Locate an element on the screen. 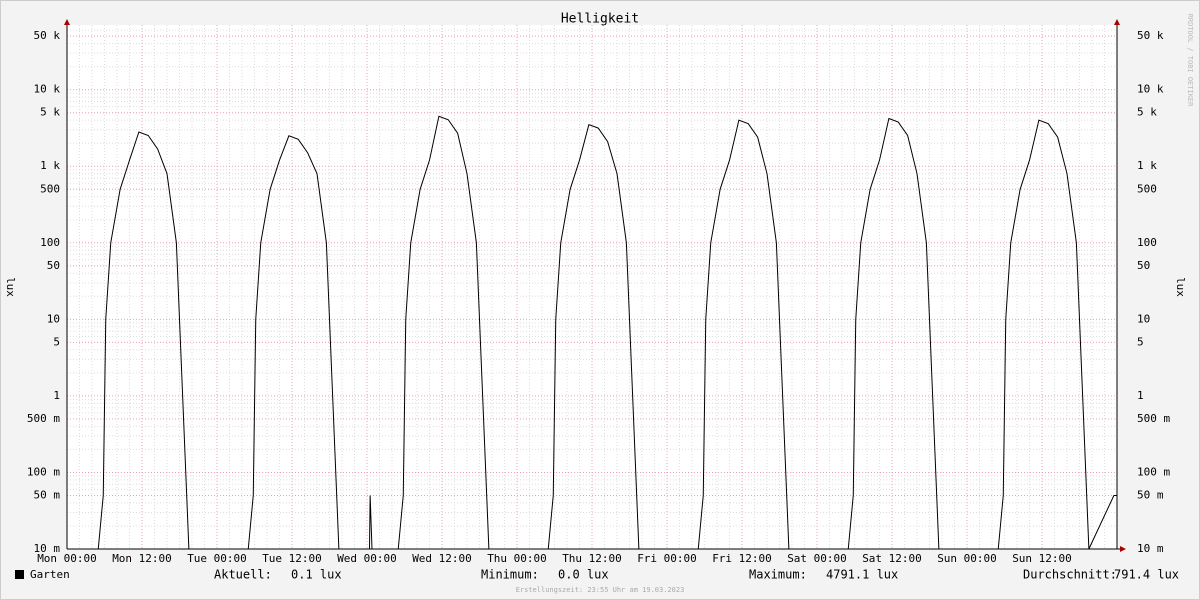 Image resolution: width=1200 pixels, height=600 pixels. x-tick-label: Tue 00:00 is located at coordinates (217, 558).